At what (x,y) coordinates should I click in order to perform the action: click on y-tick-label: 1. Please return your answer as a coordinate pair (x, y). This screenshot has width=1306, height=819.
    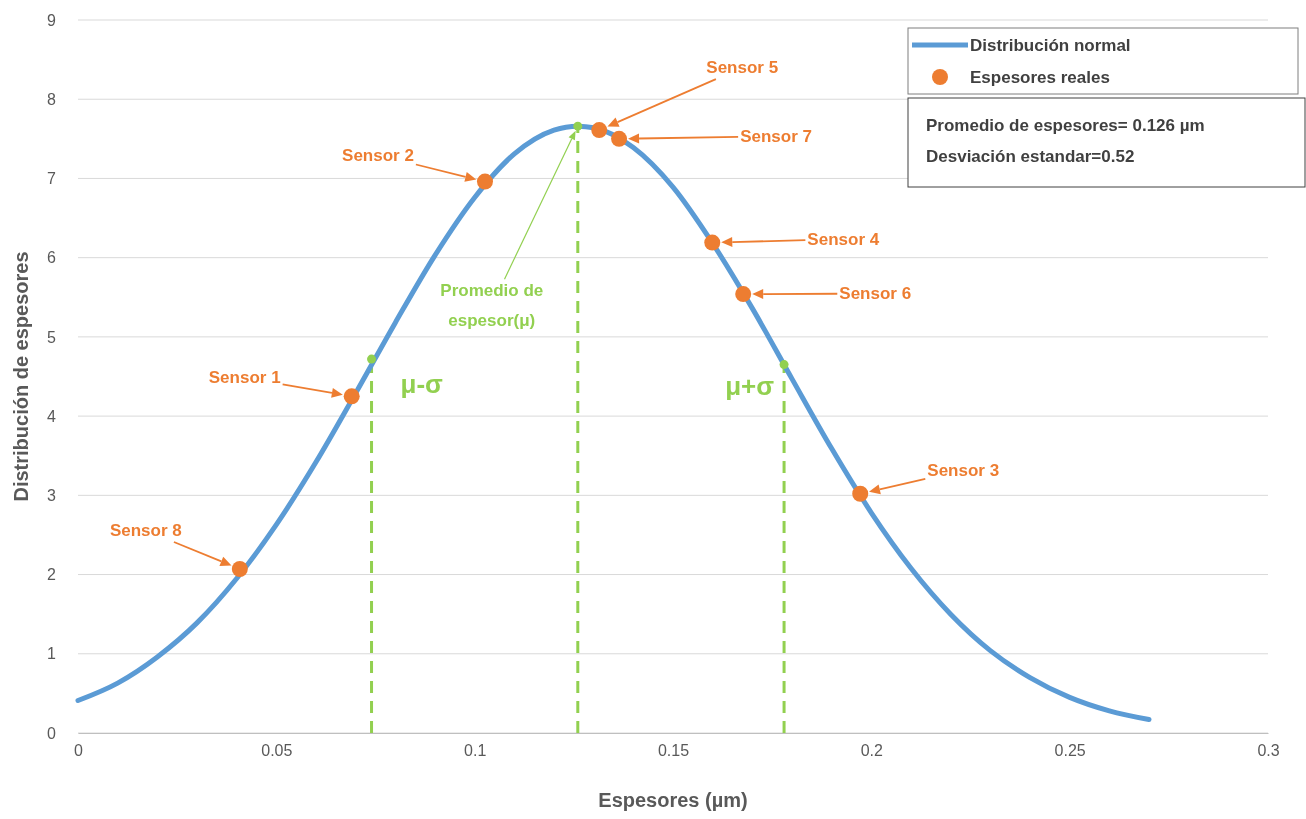
    Looking at the image, I should click on (52, 654).